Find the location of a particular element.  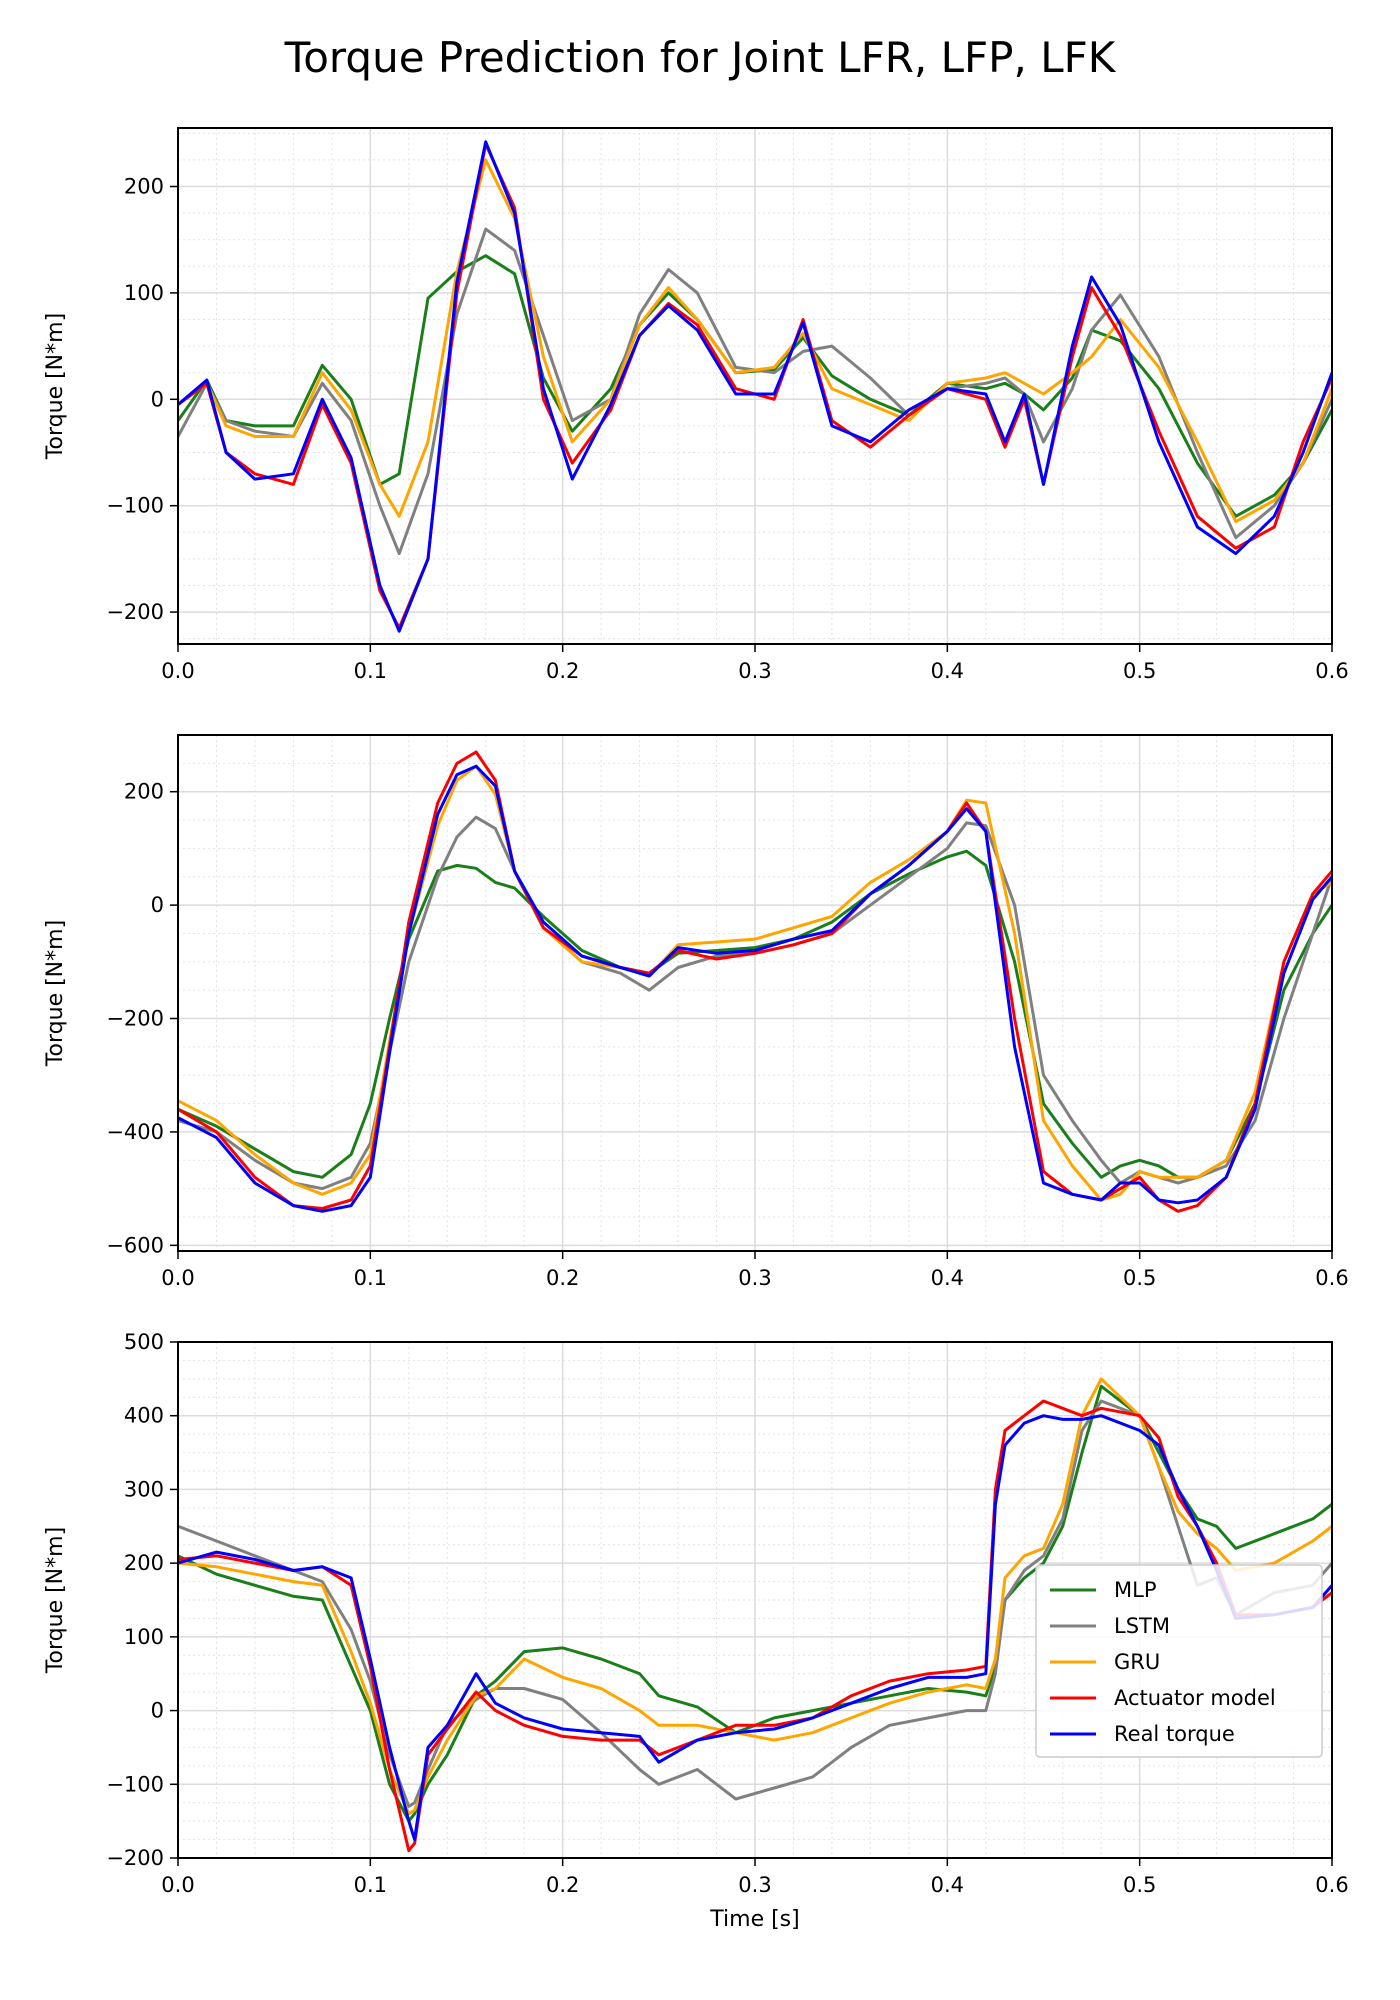

legend-label-lstm: LSTM is located at coordinates (1142, 1626).